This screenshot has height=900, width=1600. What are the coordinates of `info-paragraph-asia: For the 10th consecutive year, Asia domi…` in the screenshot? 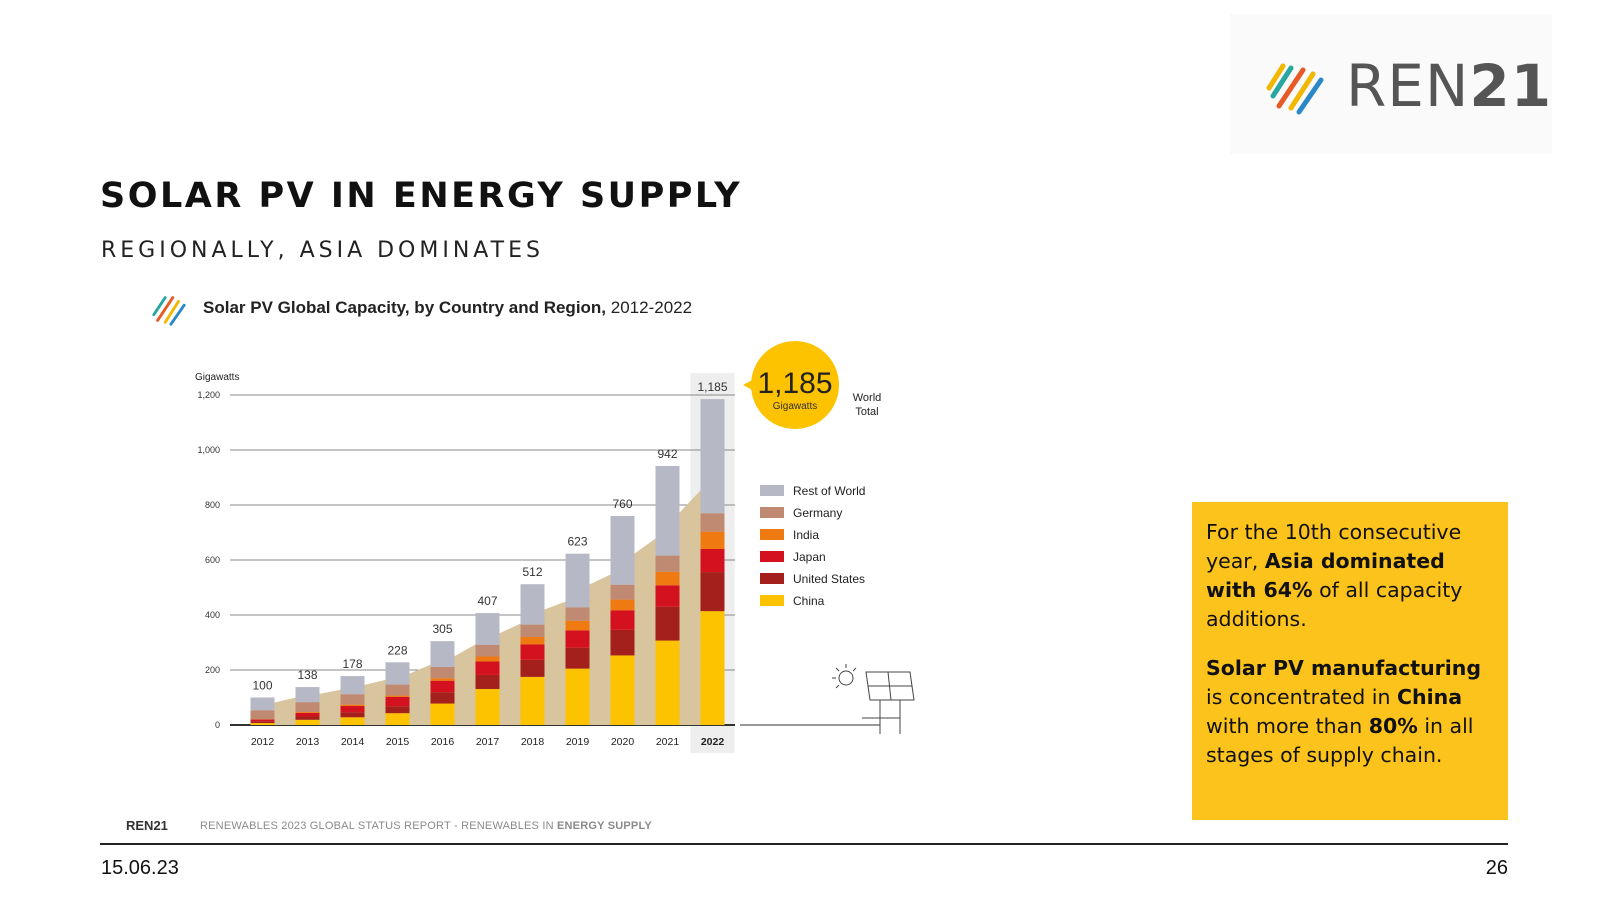 It's located at (1334, 575).